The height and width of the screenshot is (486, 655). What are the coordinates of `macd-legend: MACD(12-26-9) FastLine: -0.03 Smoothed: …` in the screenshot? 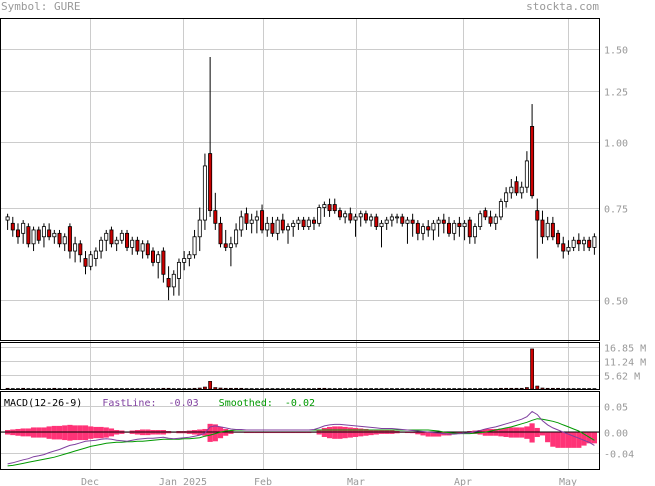 It's located at (159, 403).